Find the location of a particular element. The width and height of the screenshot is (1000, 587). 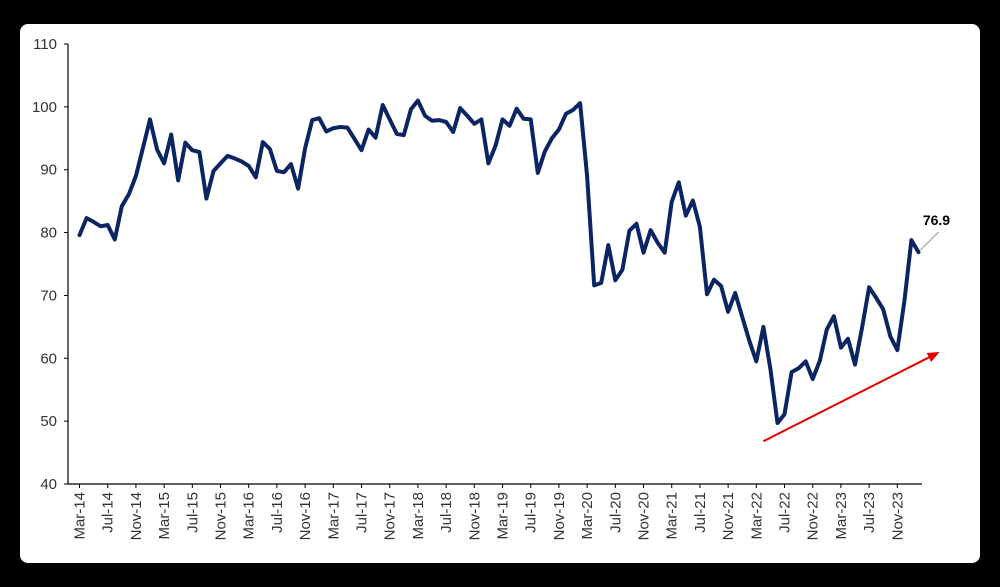

y-tick-label: 90 is located at coordinates (48, 170).